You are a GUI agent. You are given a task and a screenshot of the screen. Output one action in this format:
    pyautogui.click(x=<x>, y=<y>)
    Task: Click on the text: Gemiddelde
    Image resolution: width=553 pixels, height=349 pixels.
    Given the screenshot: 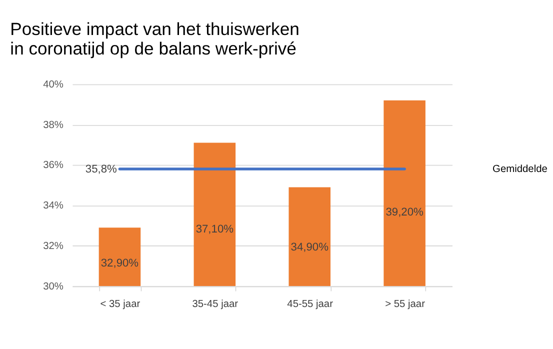 What is the action you would take?
    pyautogui.click(x=520, y=169)
    